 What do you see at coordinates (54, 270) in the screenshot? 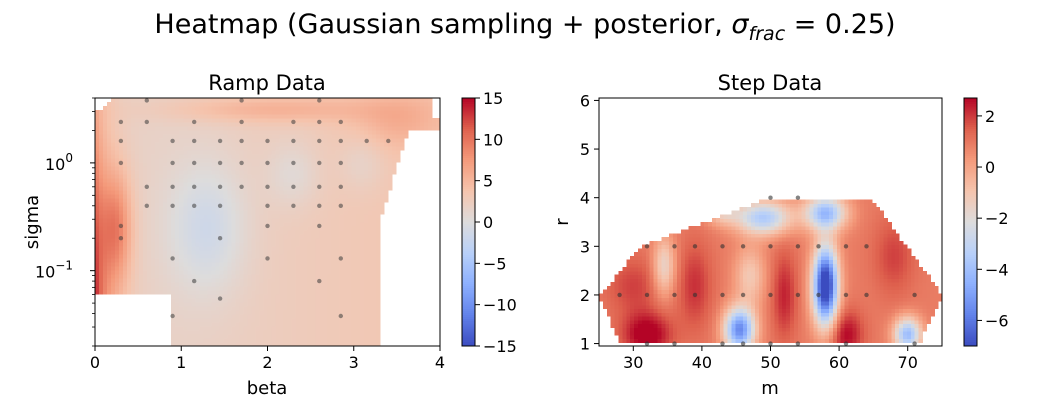
I see `ramp-y-tick-label: 10⁻¹` at bounding box center [54, 270].